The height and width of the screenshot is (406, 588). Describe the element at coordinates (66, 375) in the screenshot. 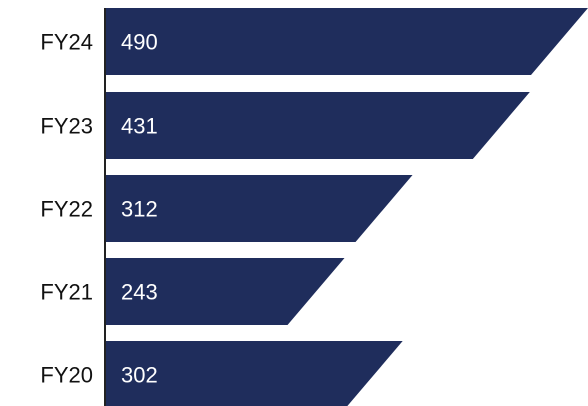

I see `category-label-fy20: FY20` at that location.